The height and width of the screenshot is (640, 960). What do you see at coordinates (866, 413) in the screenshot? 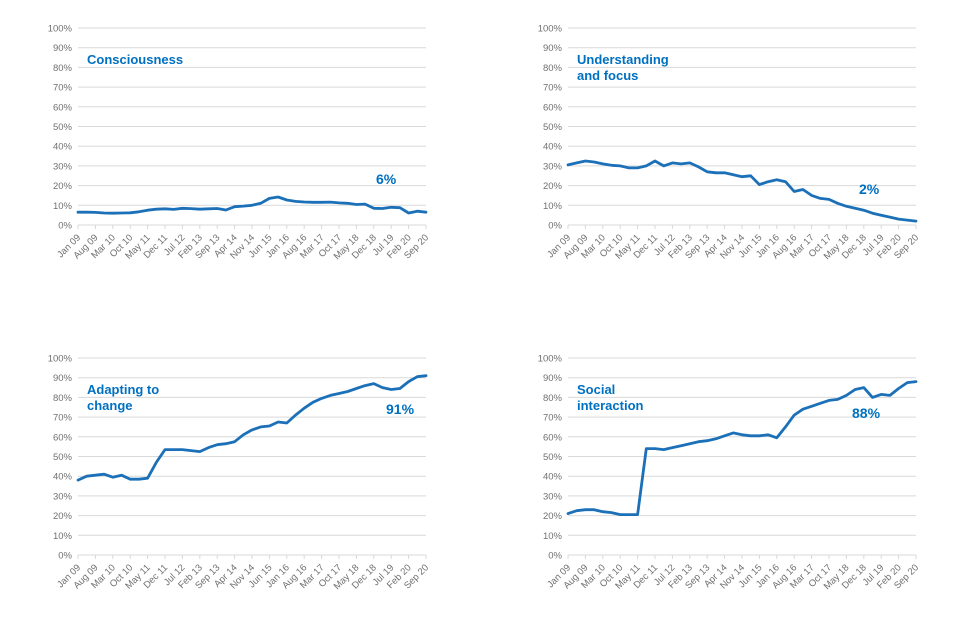
I see `series-end-value-label: 88%` at bounding box center [866, 413].